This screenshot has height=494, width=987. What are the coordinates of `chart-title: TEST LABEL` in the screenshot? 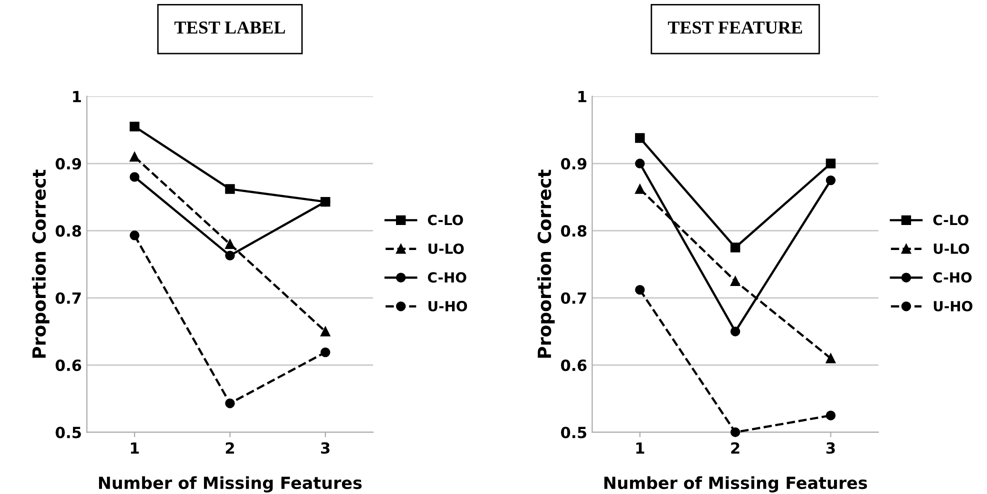 It's located at (229, 28).